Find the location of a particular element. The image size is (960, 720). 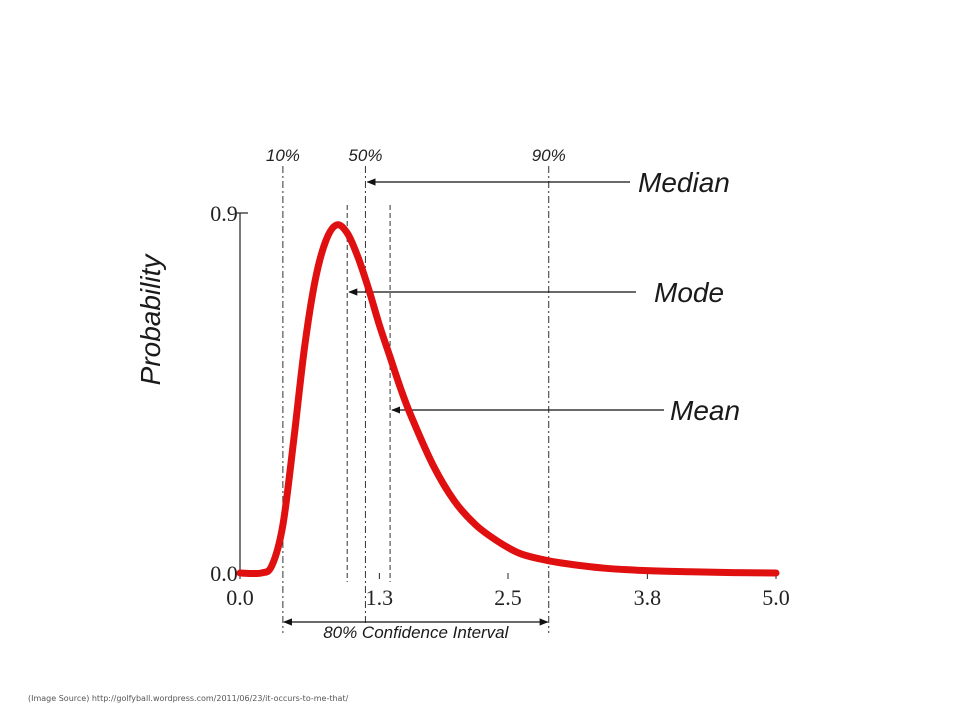

y-tick-label: 0.9 is located at coordinates (224, 213).